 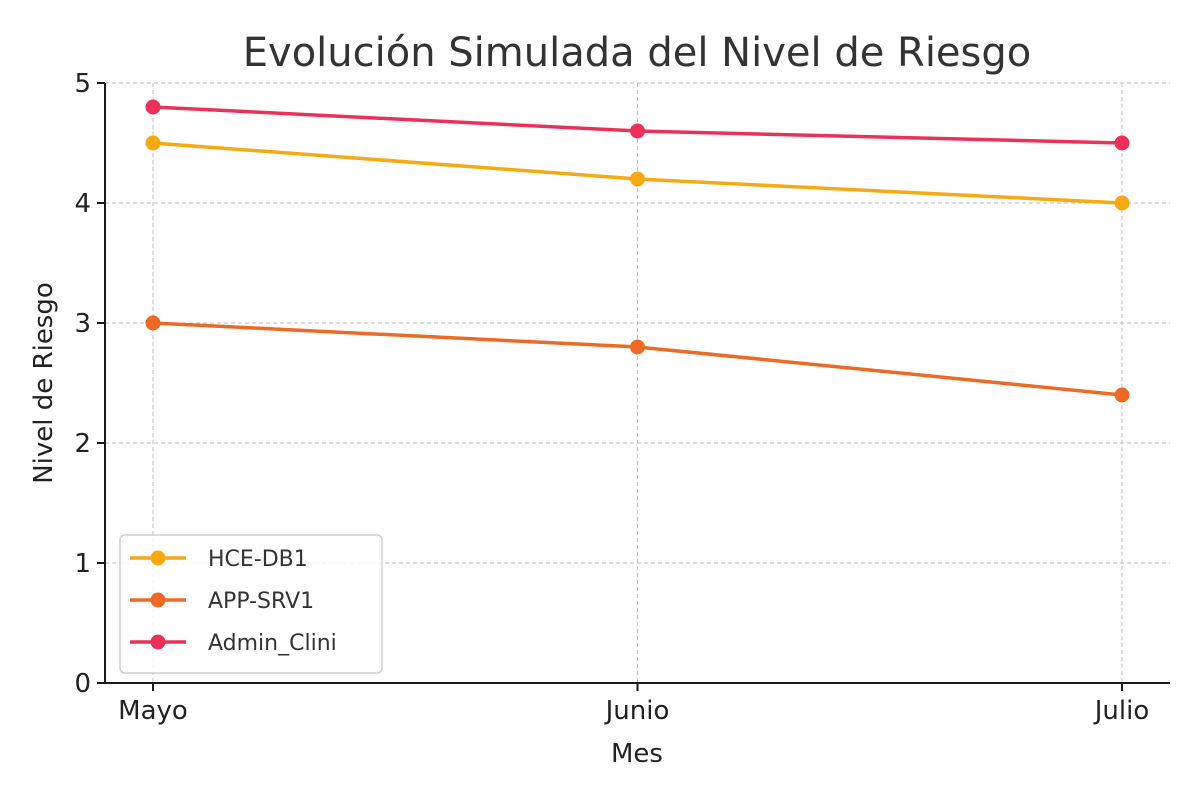 What do you see at coordinates (82, 444) in the screenshot?
I see `y-tick-label: 2` at bounding box center [82, 444].